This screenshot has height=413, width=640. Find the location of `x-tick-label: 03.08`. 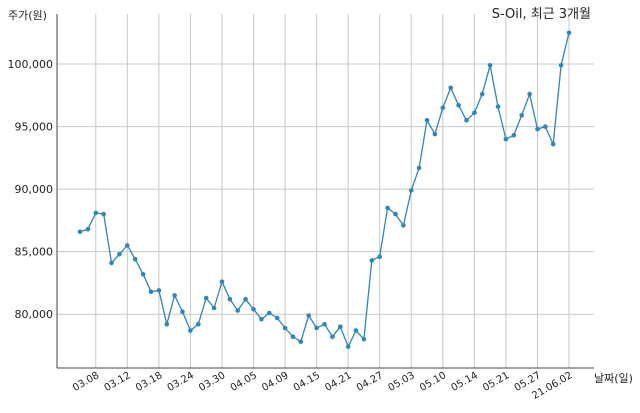

x-tick-label: 03.08 is located at coordinates (86, 382).